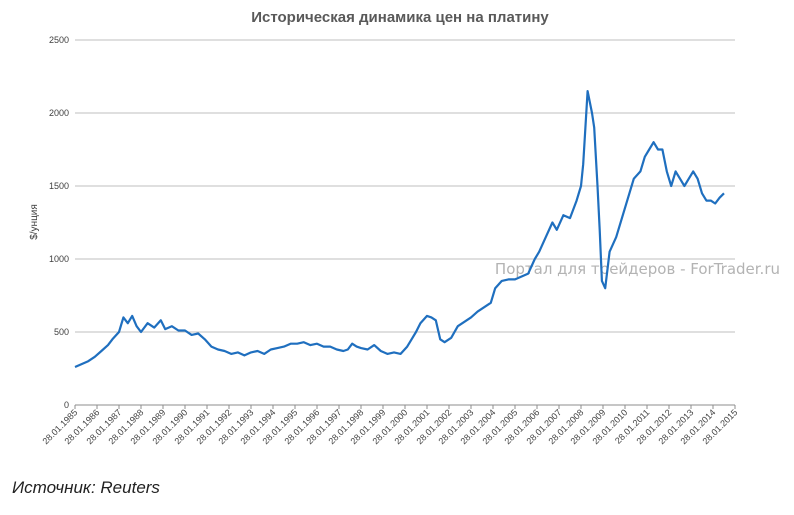 The height and width of the screenshot is (515, 794). What do you see at coordinates (59, 113) in the screenshot?
I see `y-tick-label: 2000` at bounding box center [59, 113].